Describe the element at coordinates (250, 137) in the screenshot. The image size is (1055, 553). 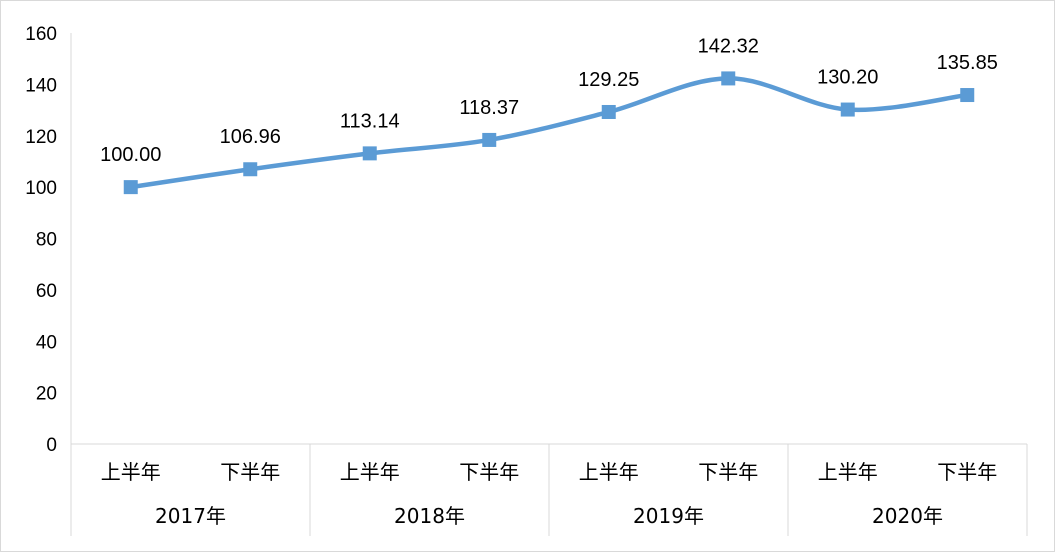
I see `data-label: 106.96` at that location.